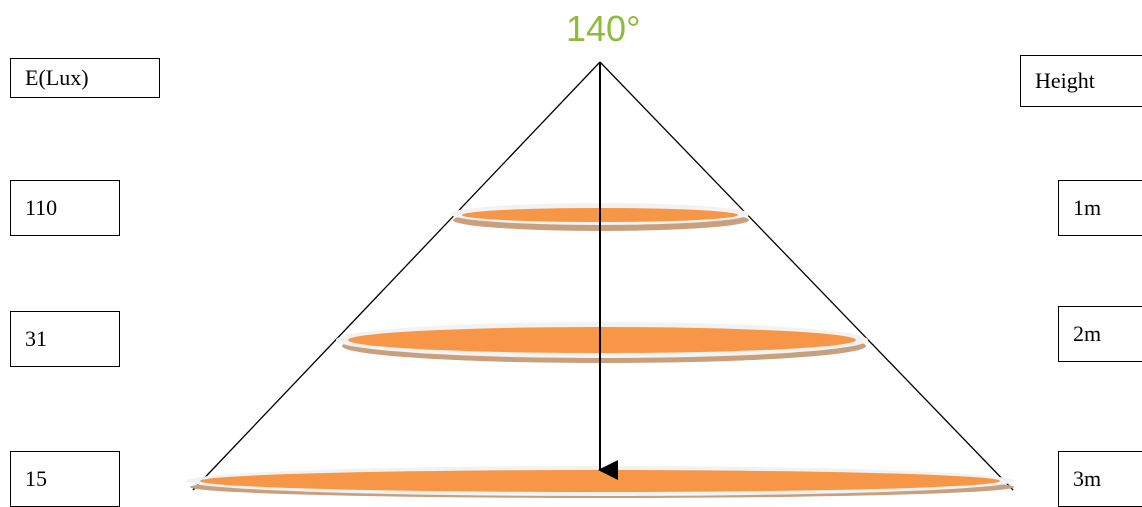 Image resolution: width=1142 pixels, height=507 pixels. What do you see at coordinates (1087, 478) in the screenshot?
I see `height-value-3m: 3m` at bounding box center [1087, 478].